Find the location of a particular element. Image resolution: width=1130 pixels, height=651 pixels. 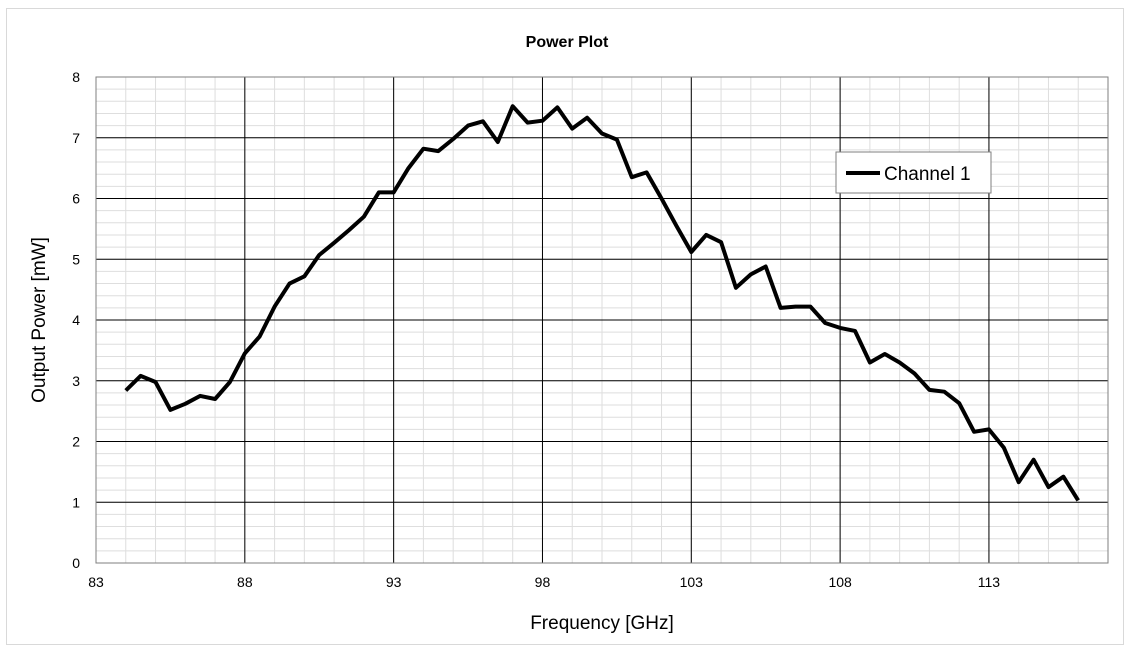

x-tick-label: 83 is located at coordinates (96, 582).